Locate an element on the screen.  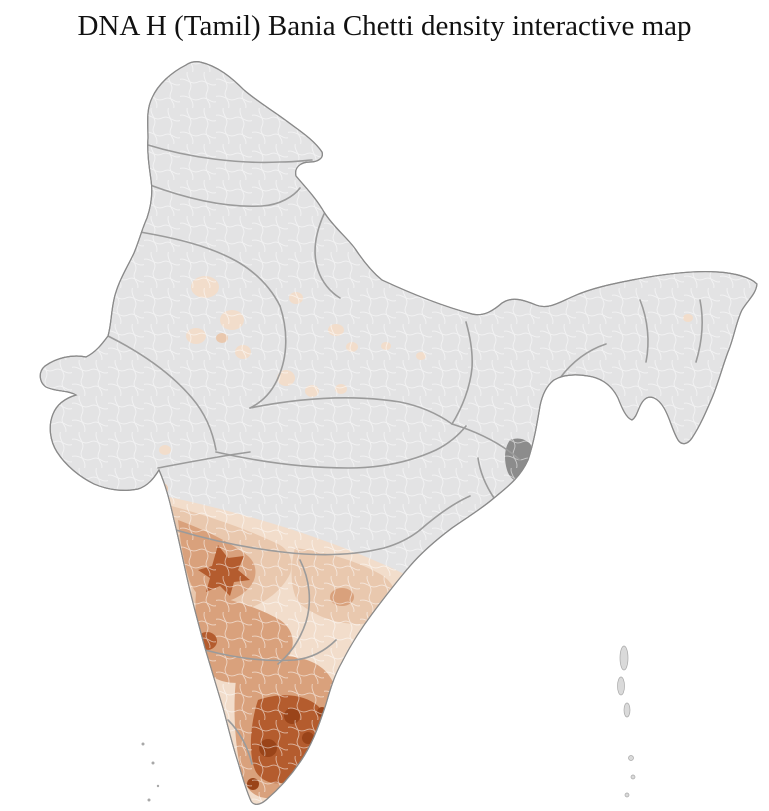
andaman-nicobar-islands is located at coordinates (626, 721).